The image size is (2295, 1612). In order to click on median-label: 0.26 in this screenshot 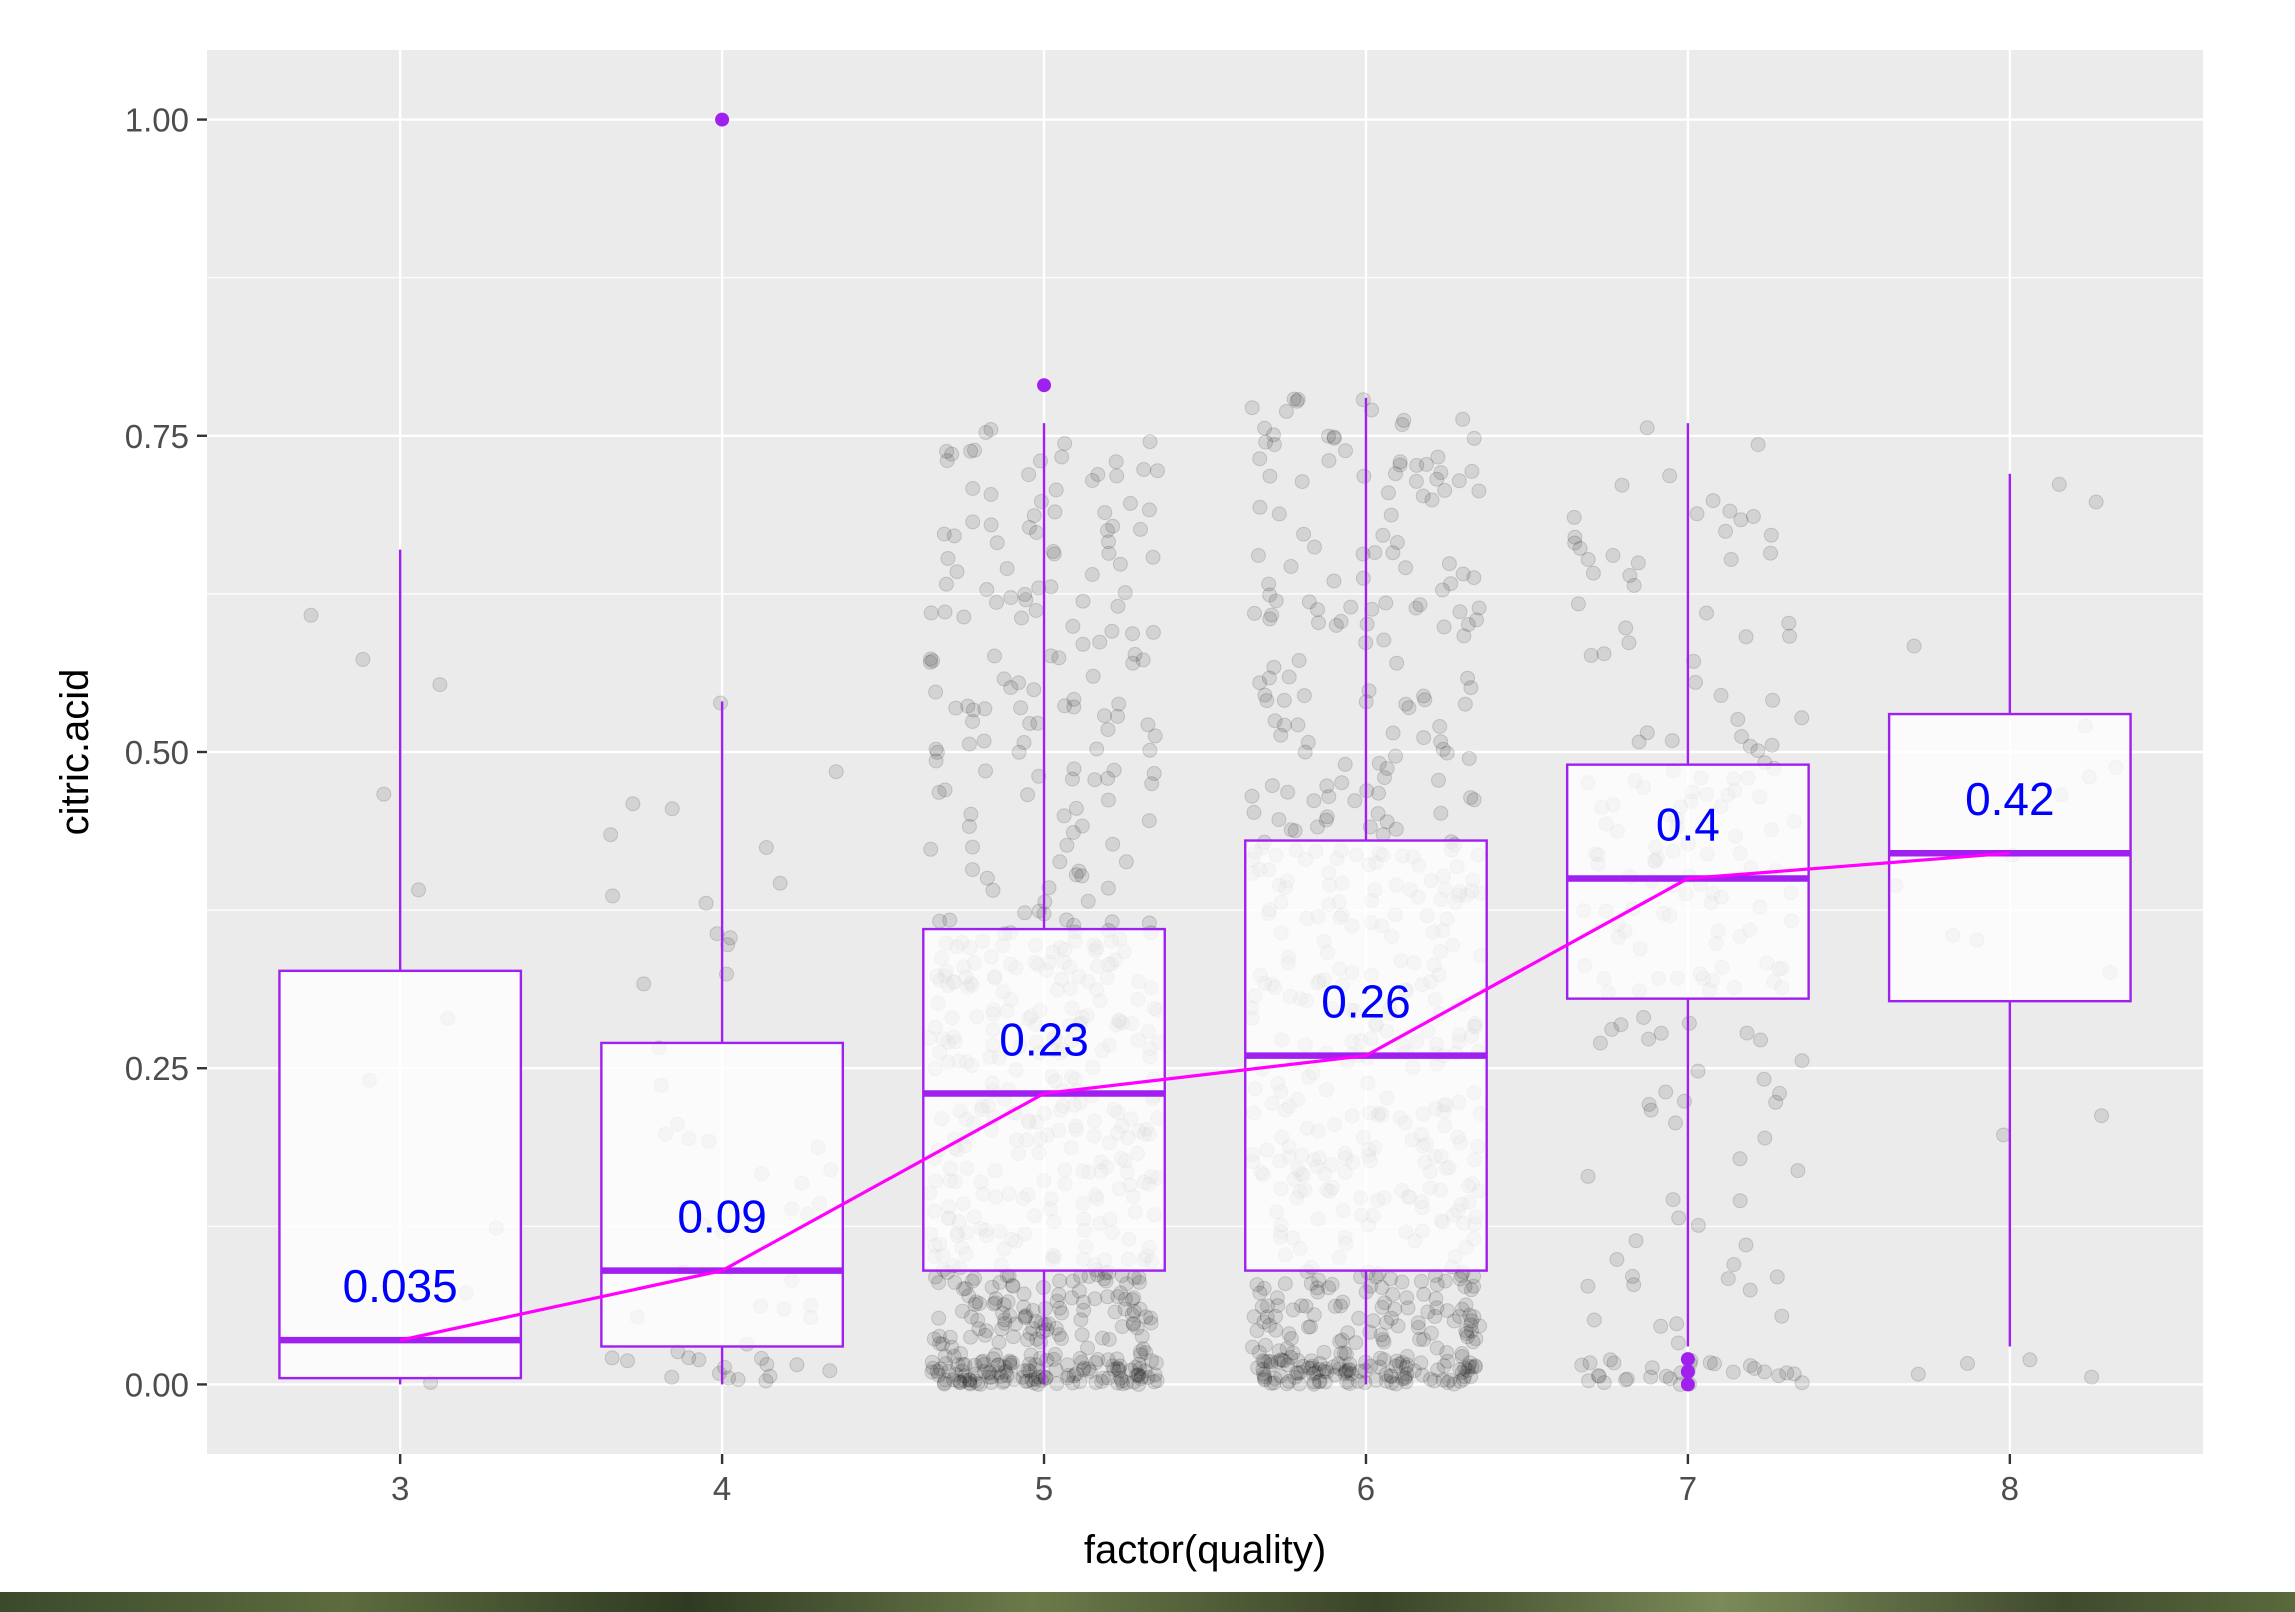, I will do `click(1366, 1002)`.